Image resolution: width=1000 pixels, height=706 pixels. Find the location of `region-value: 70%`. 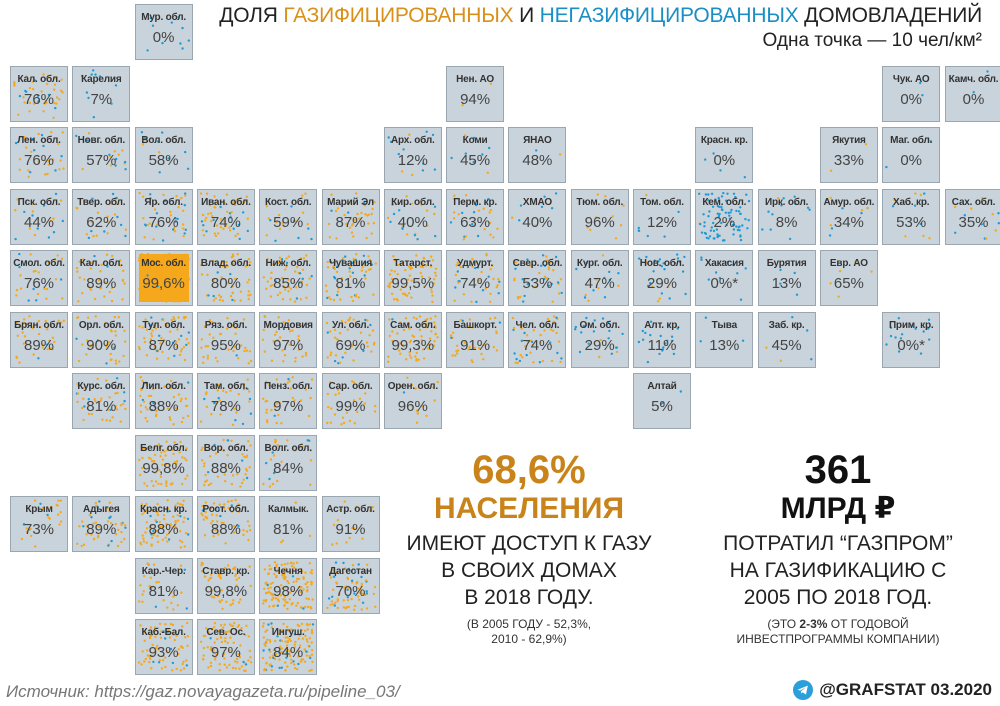

region-value: 70% is located at coordinates (350, 591).